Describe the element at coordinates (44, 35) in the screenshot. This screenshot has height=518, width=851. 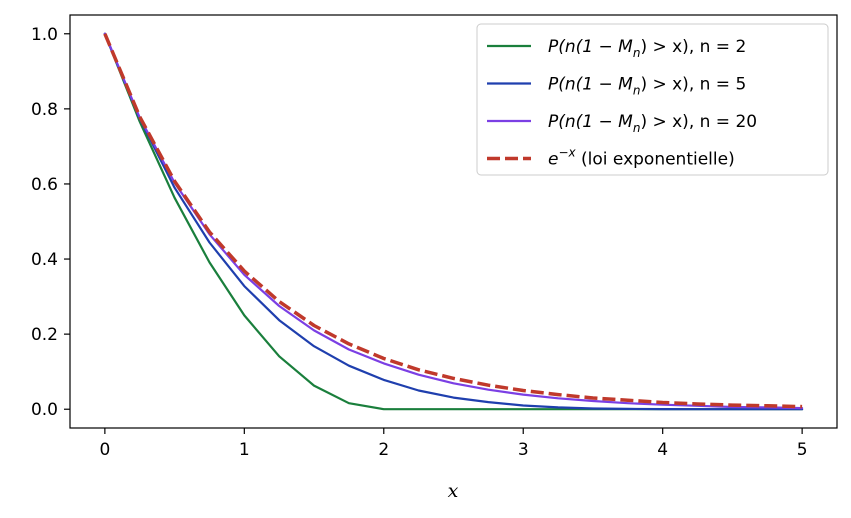
I see `y-tick-label: 1.0` at that location.